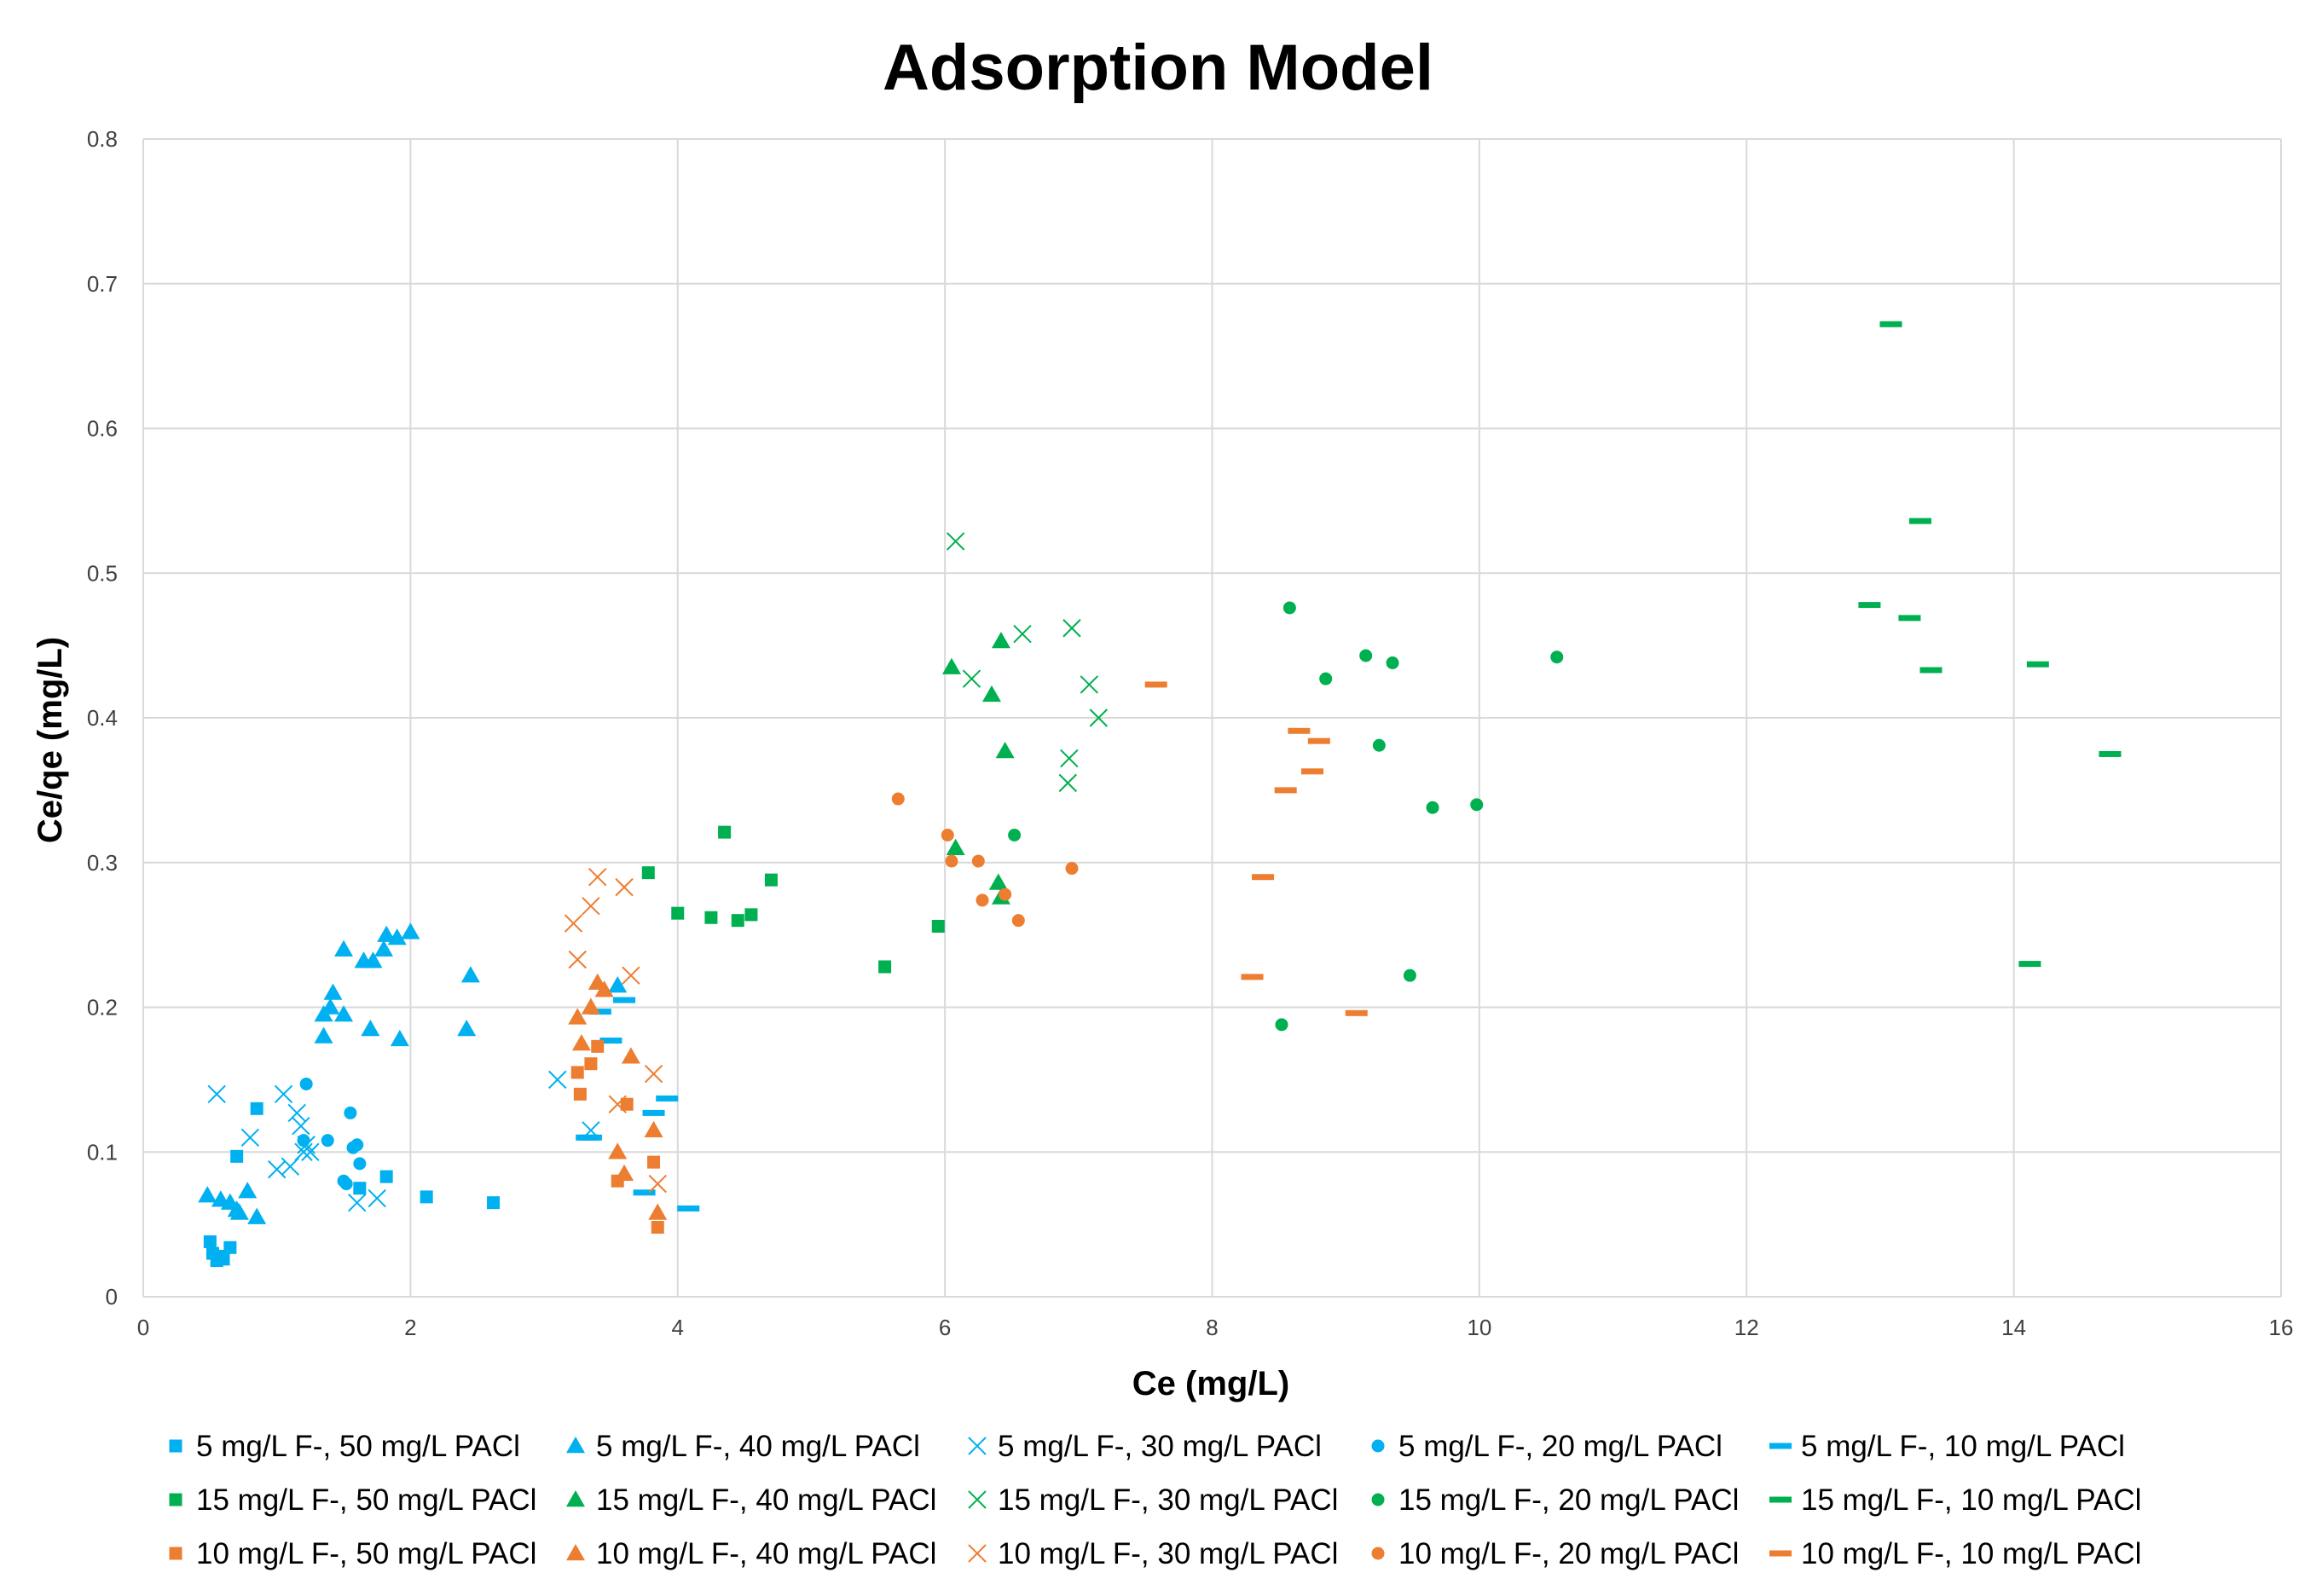 Image resolution: width=2316 pixels, height=1596 pixels. What do you see at coordinates (1547, 1446) in the screenshot?
I see `legend-item: 5 mg/L F-, 20 mg/L PACl` at bounding box center [1547, 1446].